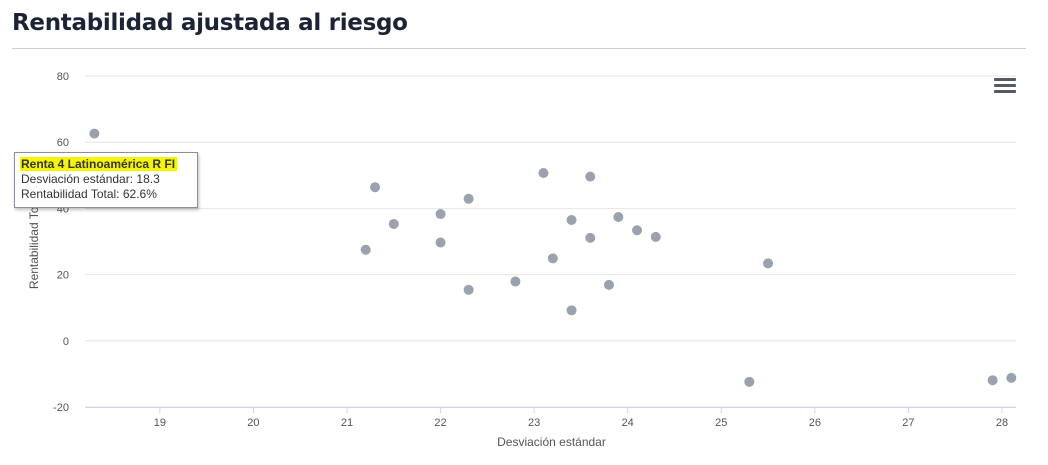 Image resolution: width=1048 pixels, height=465 pixels. Describe the element at coordinates (519, 48) in the screenshot. I see `title-divider` at that location.